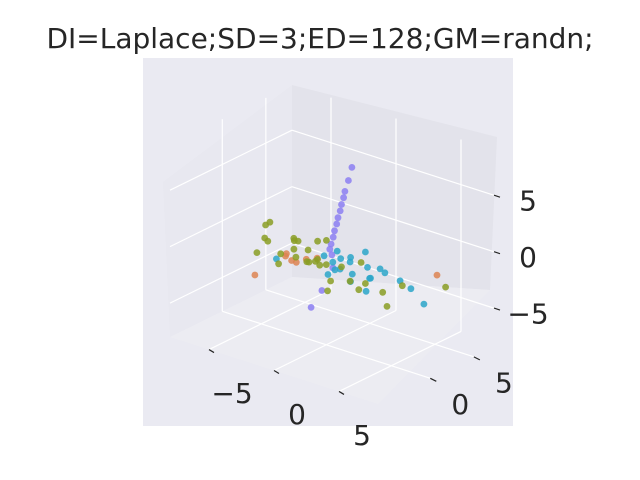 The height and width of the screenshot is (480, 640). Describe the element at coordinates (504, 382) in the screenshot. I see `y-tick-label: 5` at that location.